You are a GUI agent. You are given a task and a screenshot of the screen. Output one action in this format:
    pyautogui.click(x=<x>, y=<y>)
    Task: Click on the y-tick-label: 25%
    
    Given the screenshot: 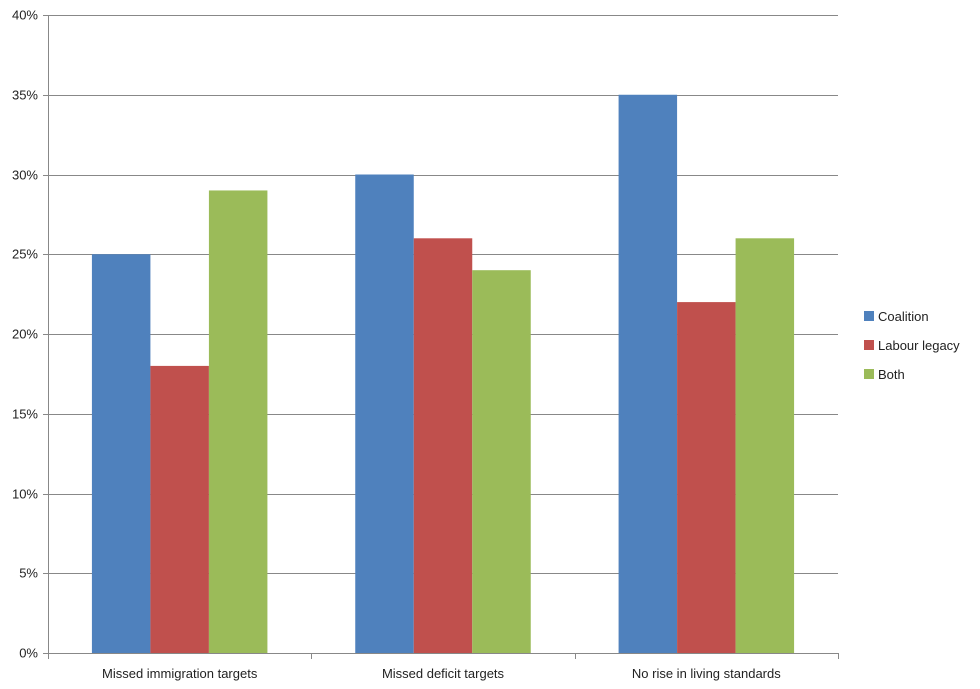 What is the action you would take?
    pyautogui.click(x=25, y=254)
    